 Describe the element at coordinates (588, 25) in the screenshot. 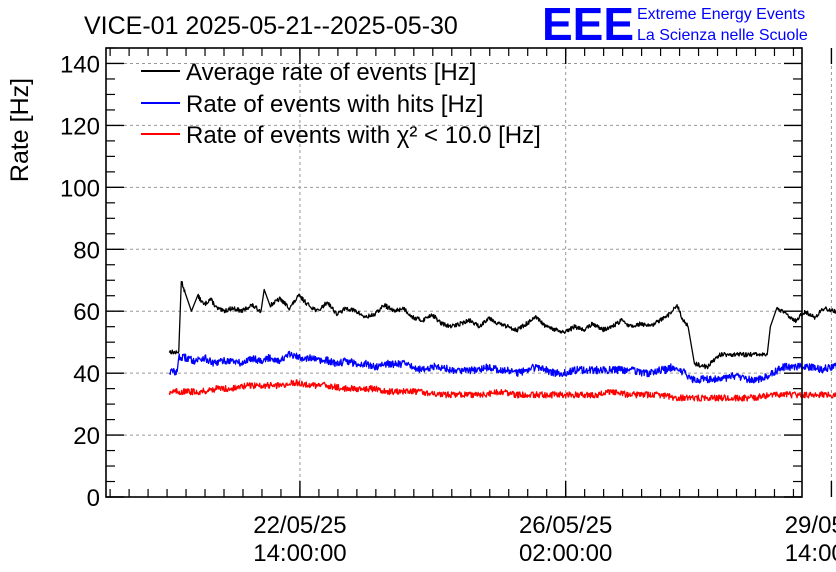

I see `eee-logo-text: EEE` at that location.